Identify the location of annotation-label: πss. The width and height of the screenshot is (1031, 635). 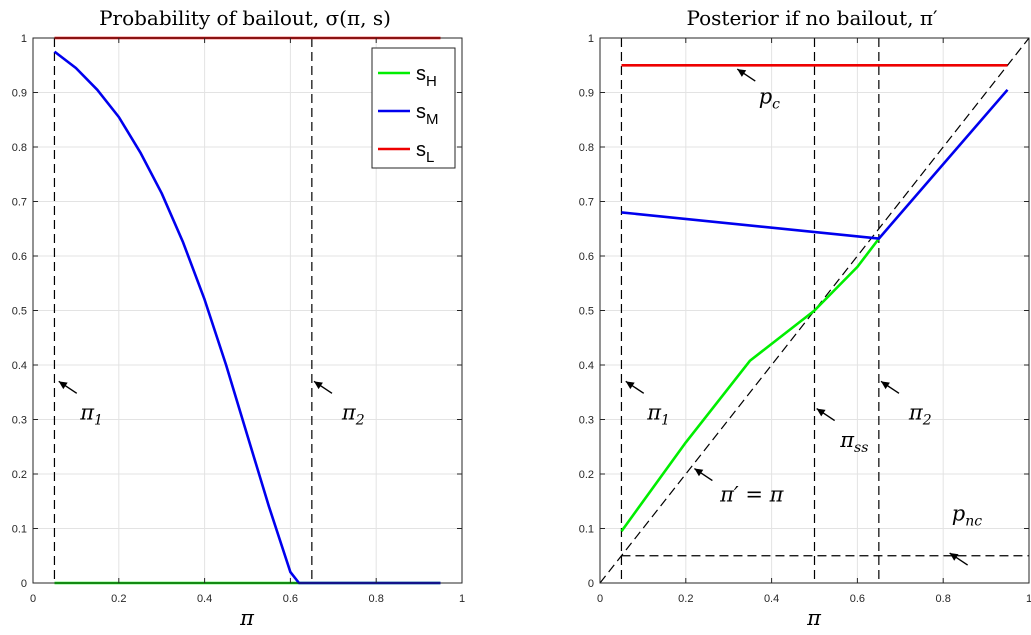
(853, 442).